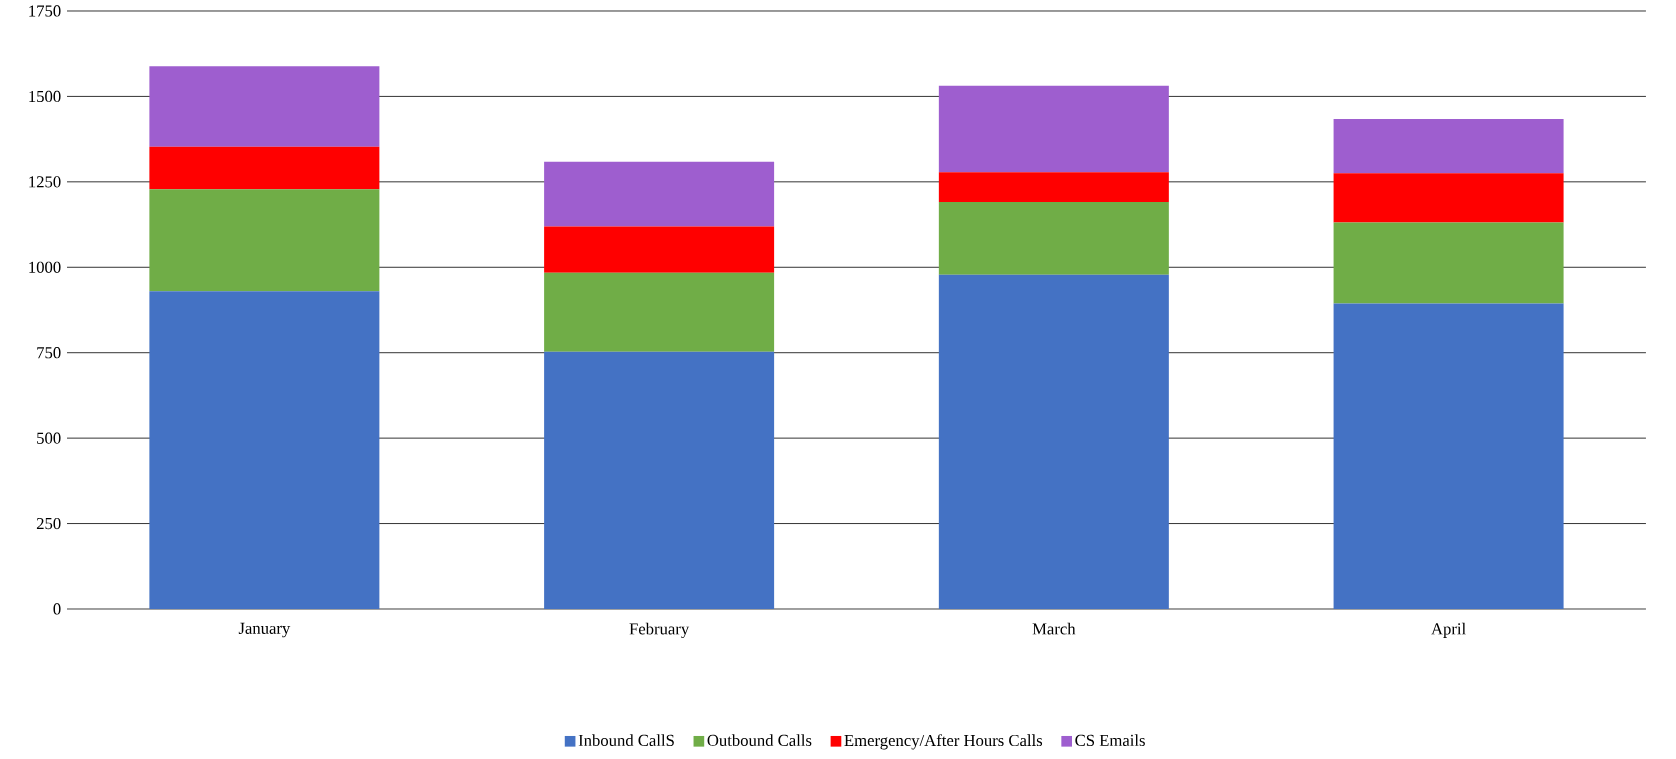  Describe the element at coordinates (943, 742) in the screenshot. I see `legend-label: Emergency/After Hours Calls` at that location.